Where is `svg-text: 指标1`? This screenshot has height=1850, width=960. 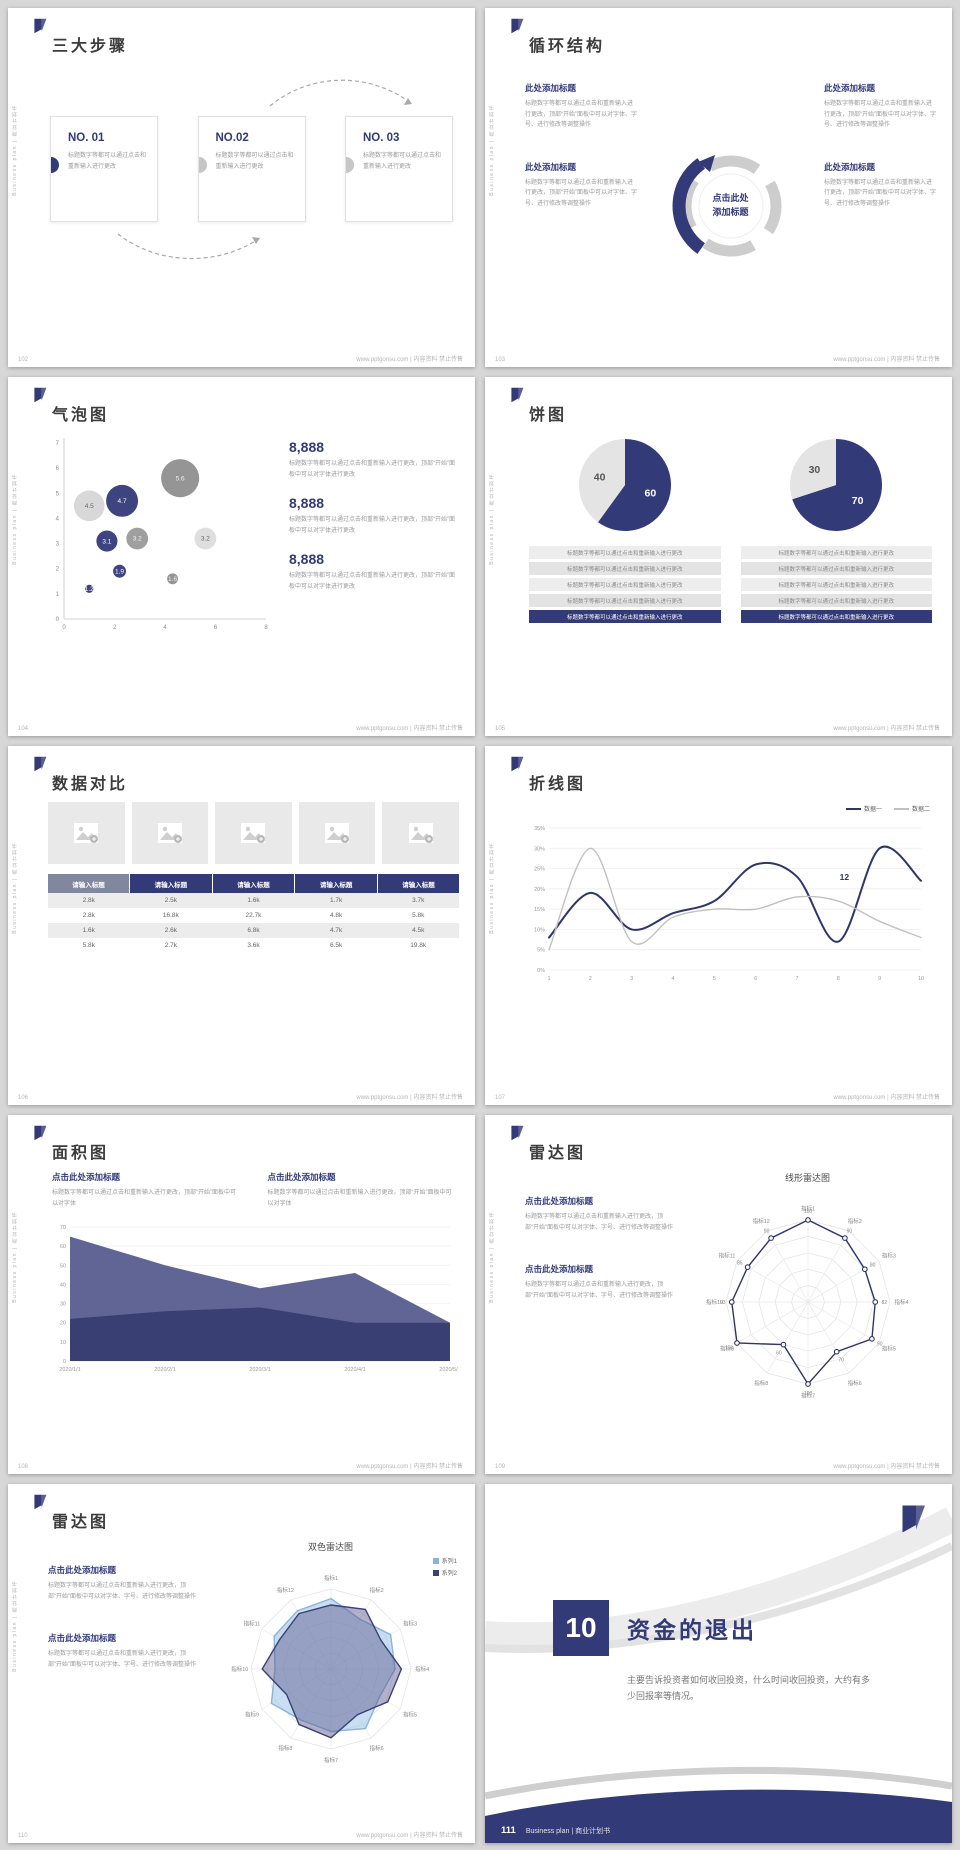 svg-text: 指标1 is located at coordinates (807, 1209).